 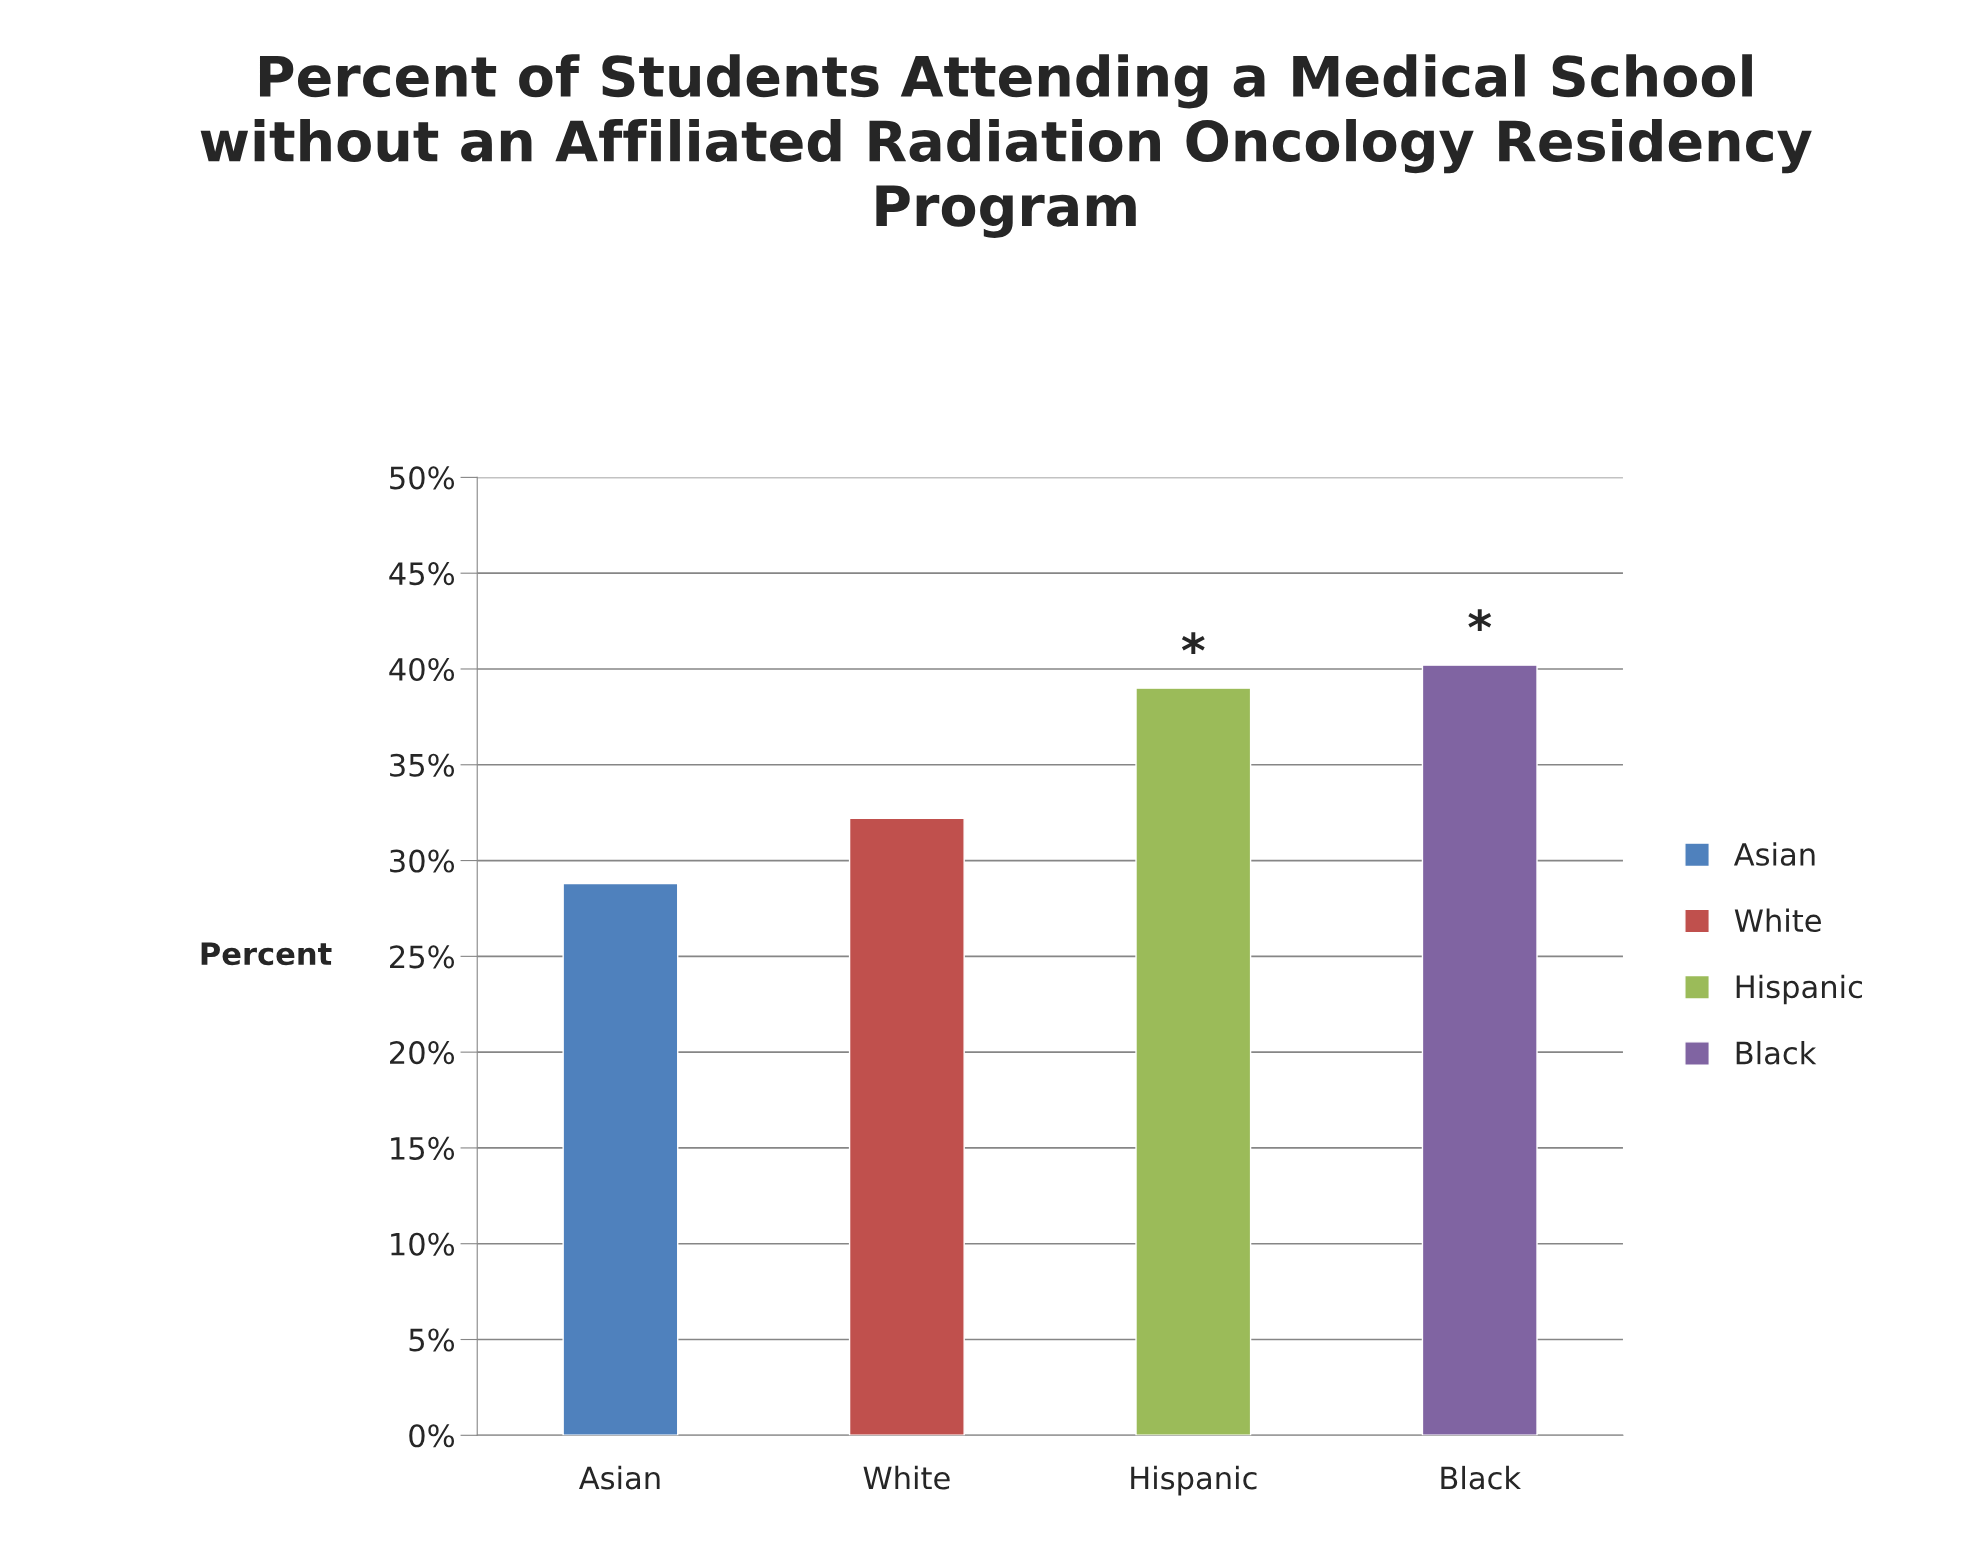 I want to click on y-tick-label: 40%, so click(x=422, y=669).